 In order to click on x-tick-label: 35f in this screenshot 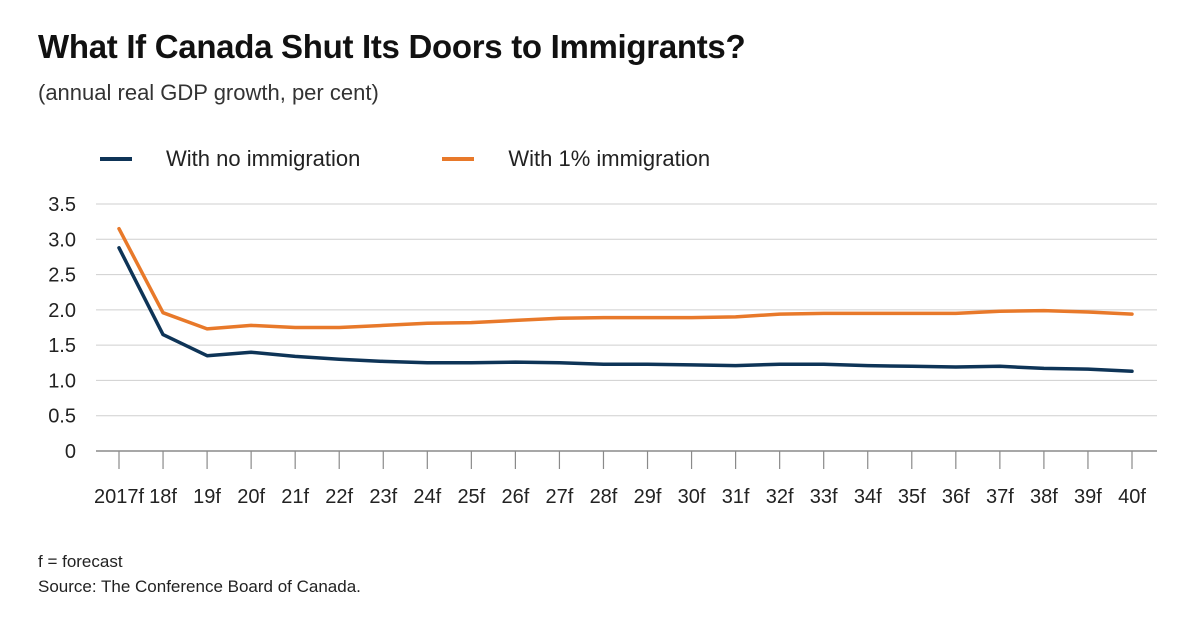, I will do `click(912, 497)`.